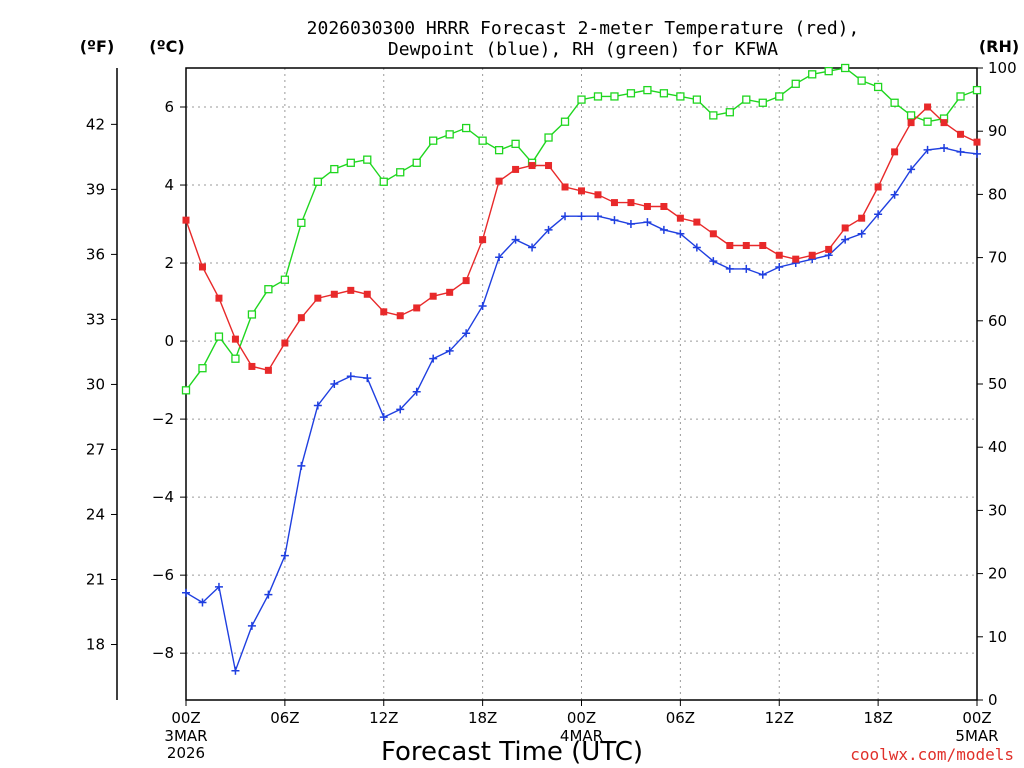 Image resolution: width=1024 pixels, height=768 pixels. Describe the element at coordinates (95, 319) in the screenshot. I see `fahrenheit-tick-label: 33` at that location.